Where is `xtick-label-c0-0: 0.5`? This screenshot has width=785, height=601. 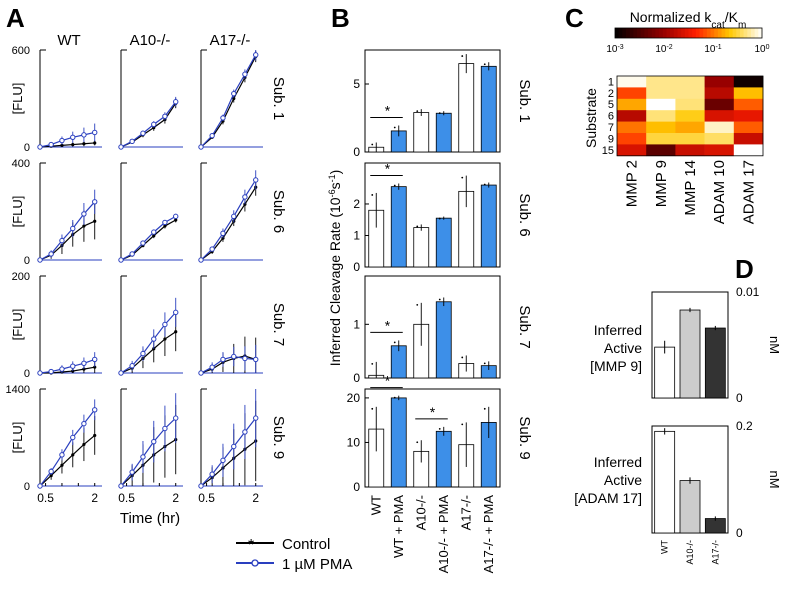
xtick-label-c0-0: 0.5 is located at coordinates (45, 498).